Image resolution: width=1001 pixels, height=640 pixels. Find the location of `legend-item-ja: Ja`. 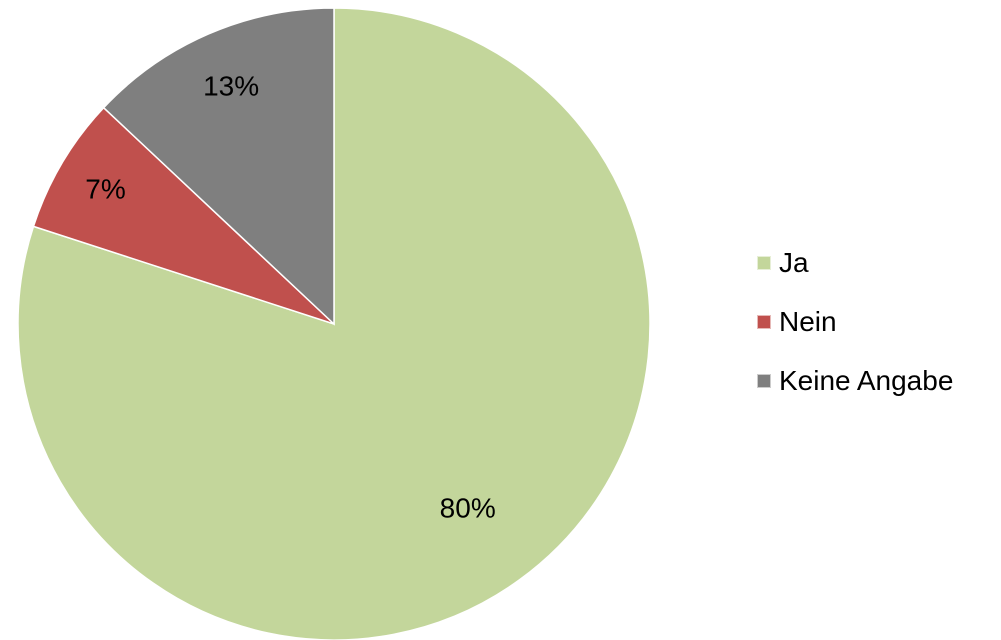

legend-item-ja: Ja is located at coordinates (855, 262).